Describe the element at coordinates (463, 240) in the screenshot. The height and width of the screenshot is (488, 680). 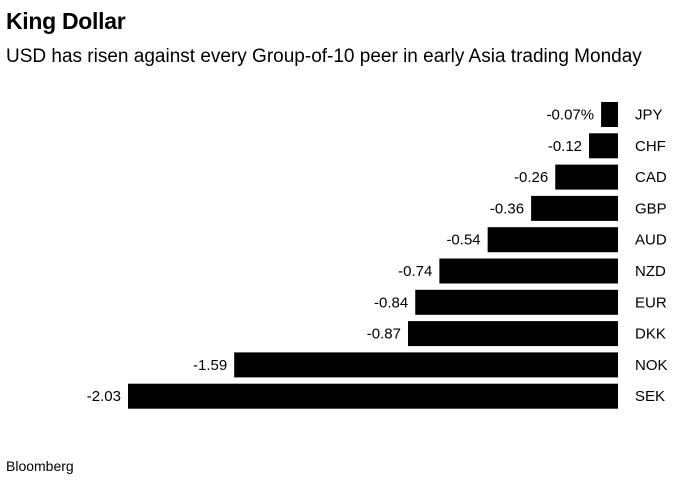
I see `value-label-aud: -0.54` at that location.